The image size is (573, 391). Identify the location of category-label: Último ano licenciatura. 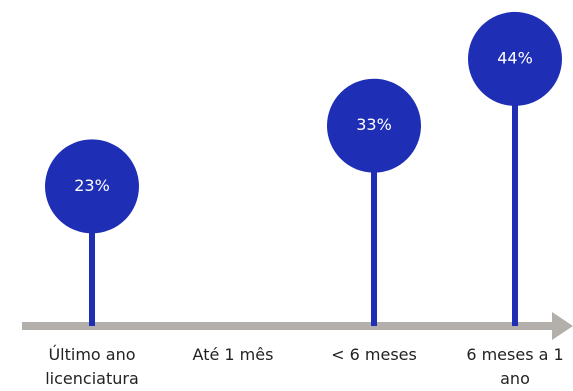
(92, 366).